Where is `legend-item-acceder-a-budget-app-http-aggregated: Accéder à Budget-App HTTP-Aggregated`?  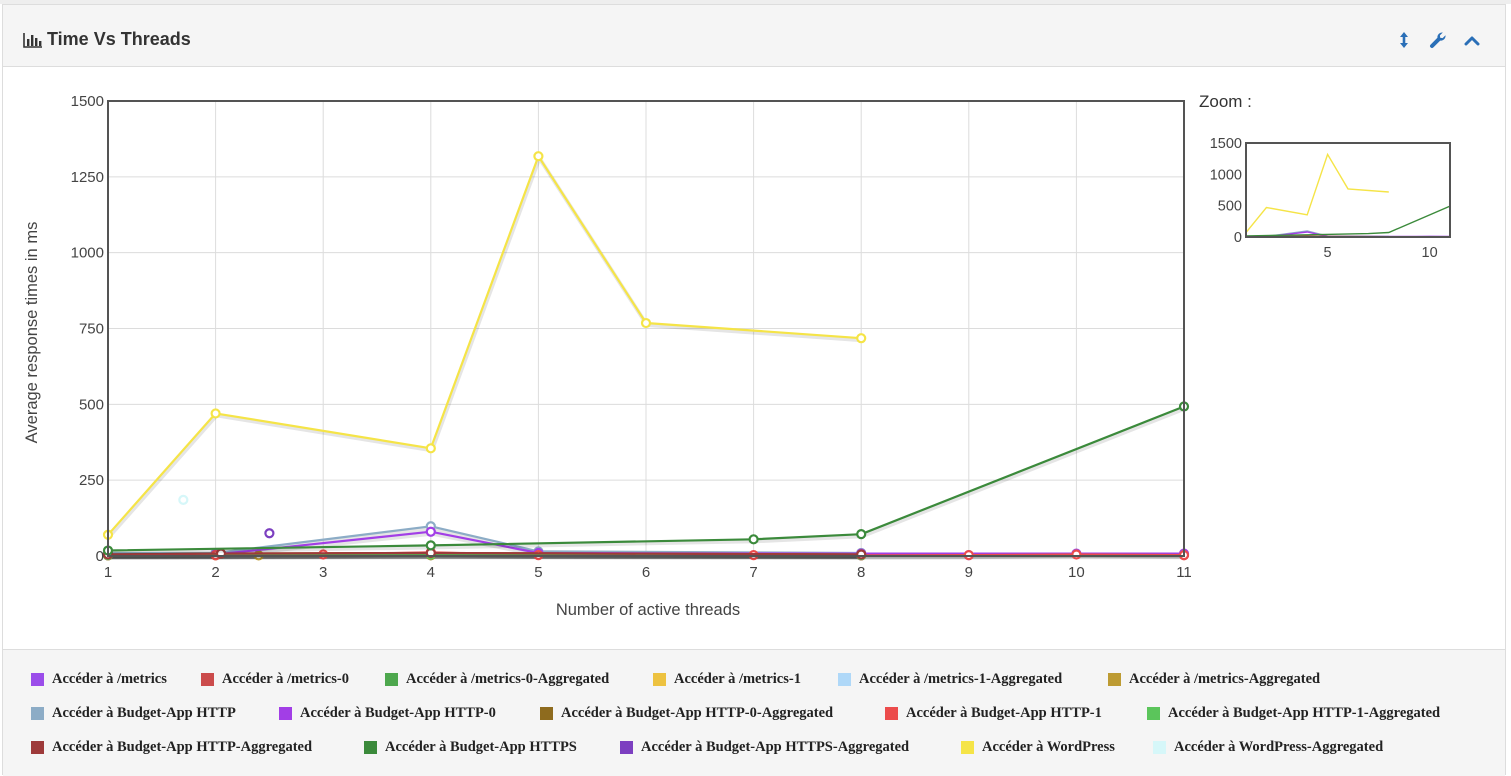
legend-item-acceder-a-budget-app-http-aggregated: Accéder à Budget-App HTTP-Aggregated is located at coordinates (171, 747).